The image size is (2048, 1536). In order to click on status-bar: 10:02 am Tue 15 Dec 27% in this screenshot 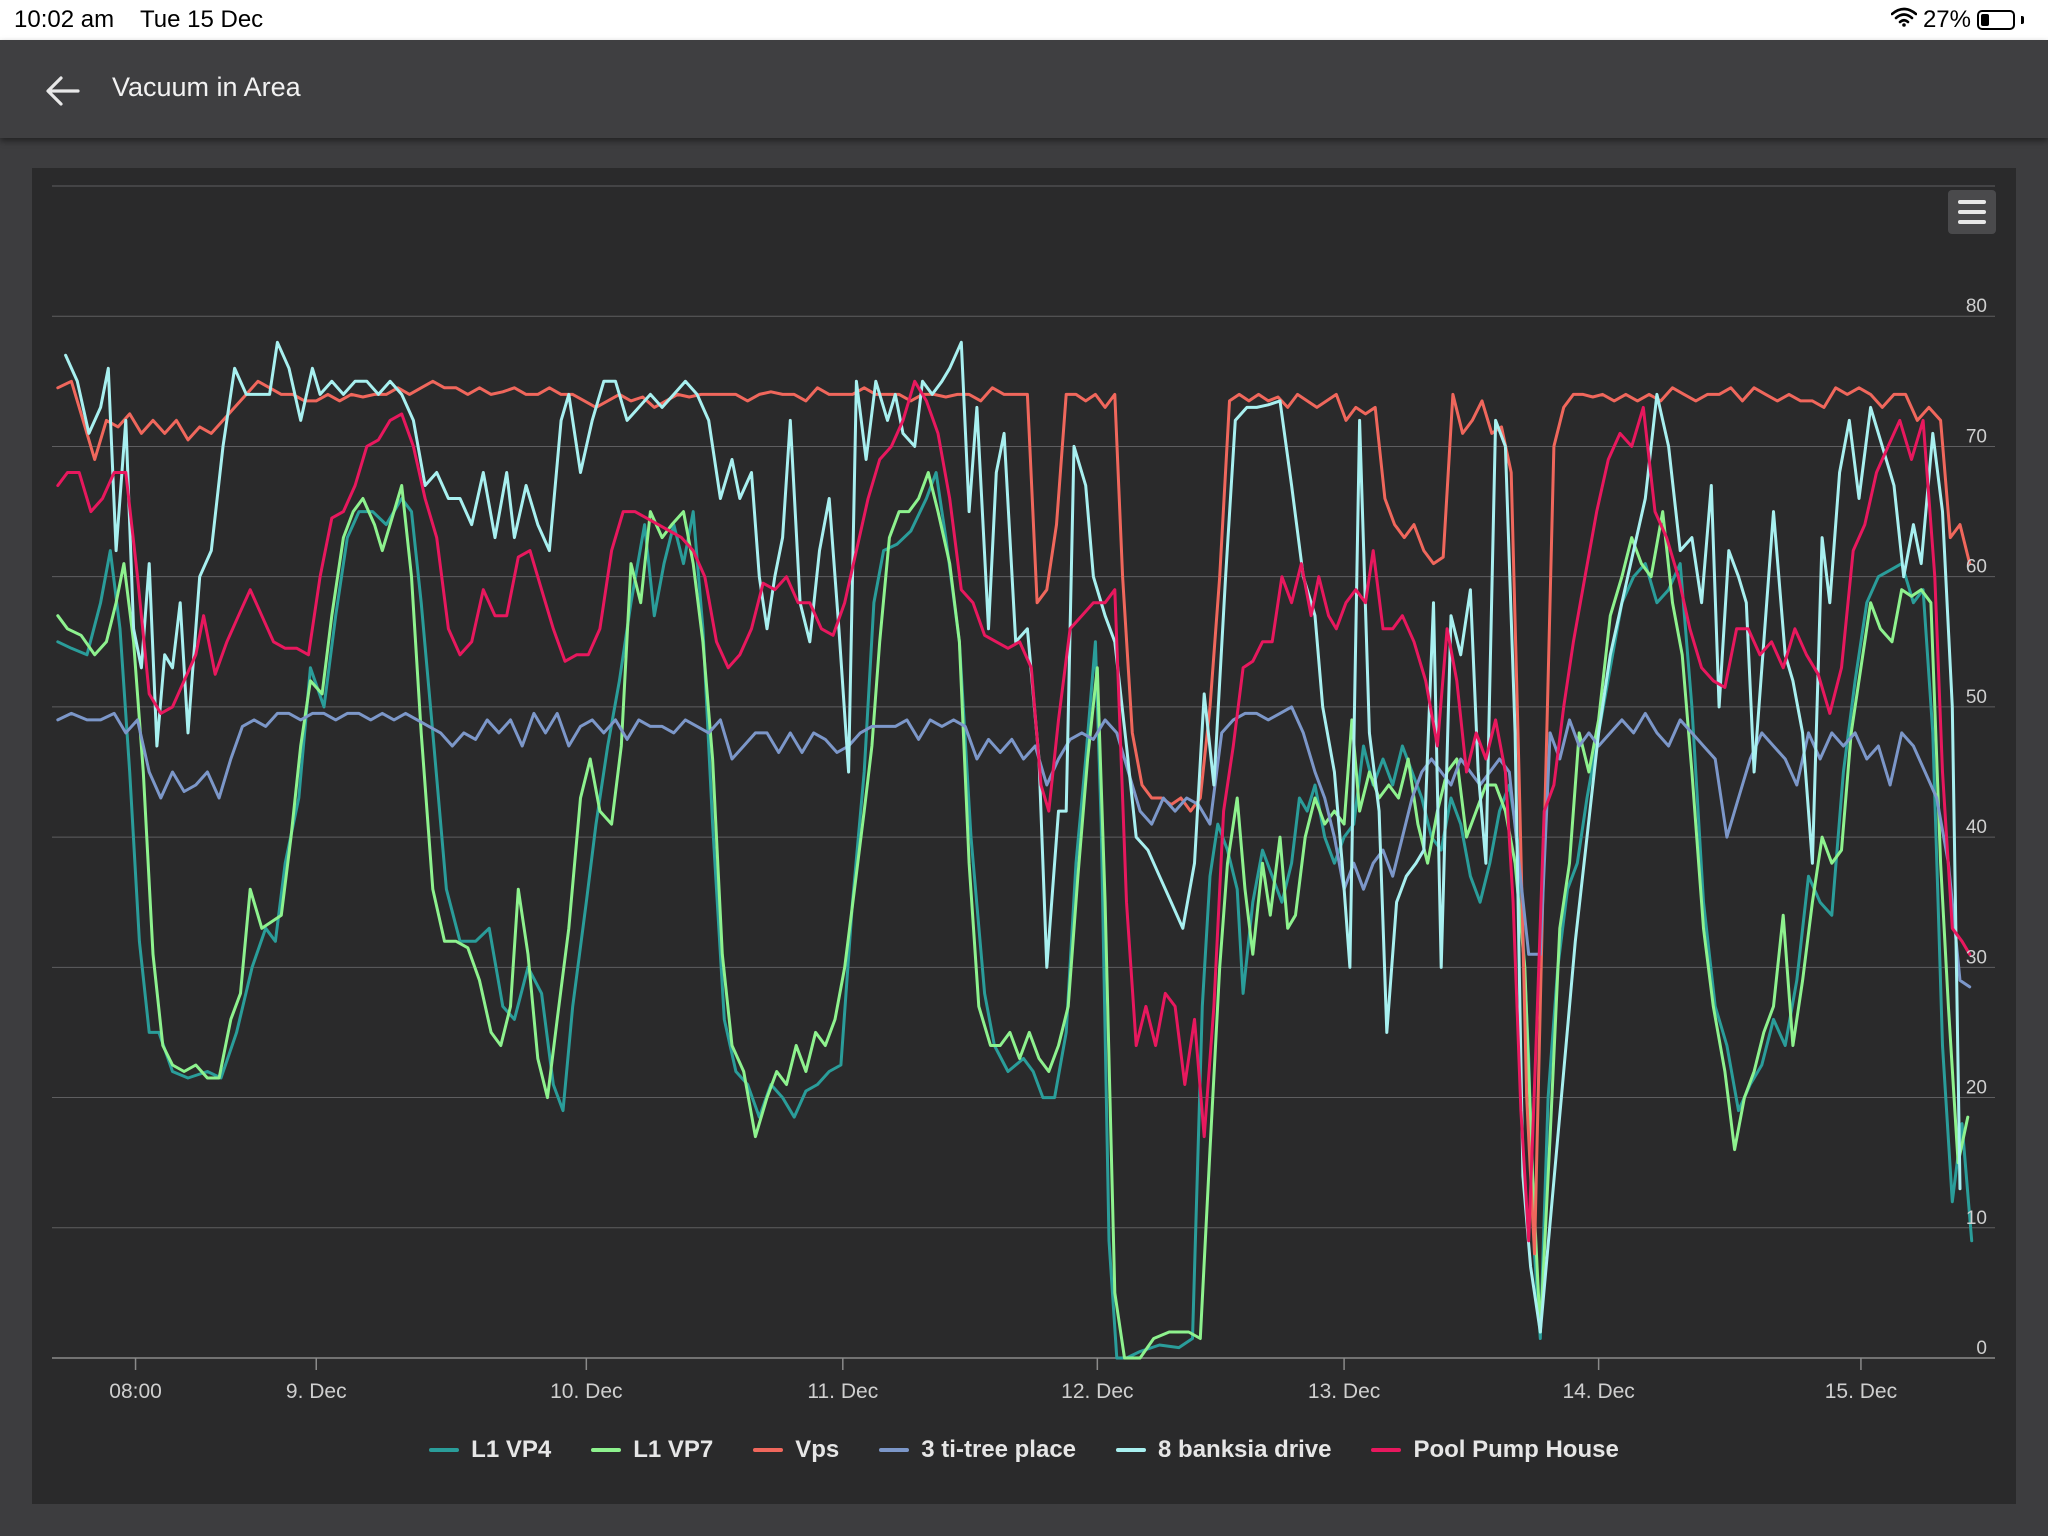, I will do `click(1024, 20)`.